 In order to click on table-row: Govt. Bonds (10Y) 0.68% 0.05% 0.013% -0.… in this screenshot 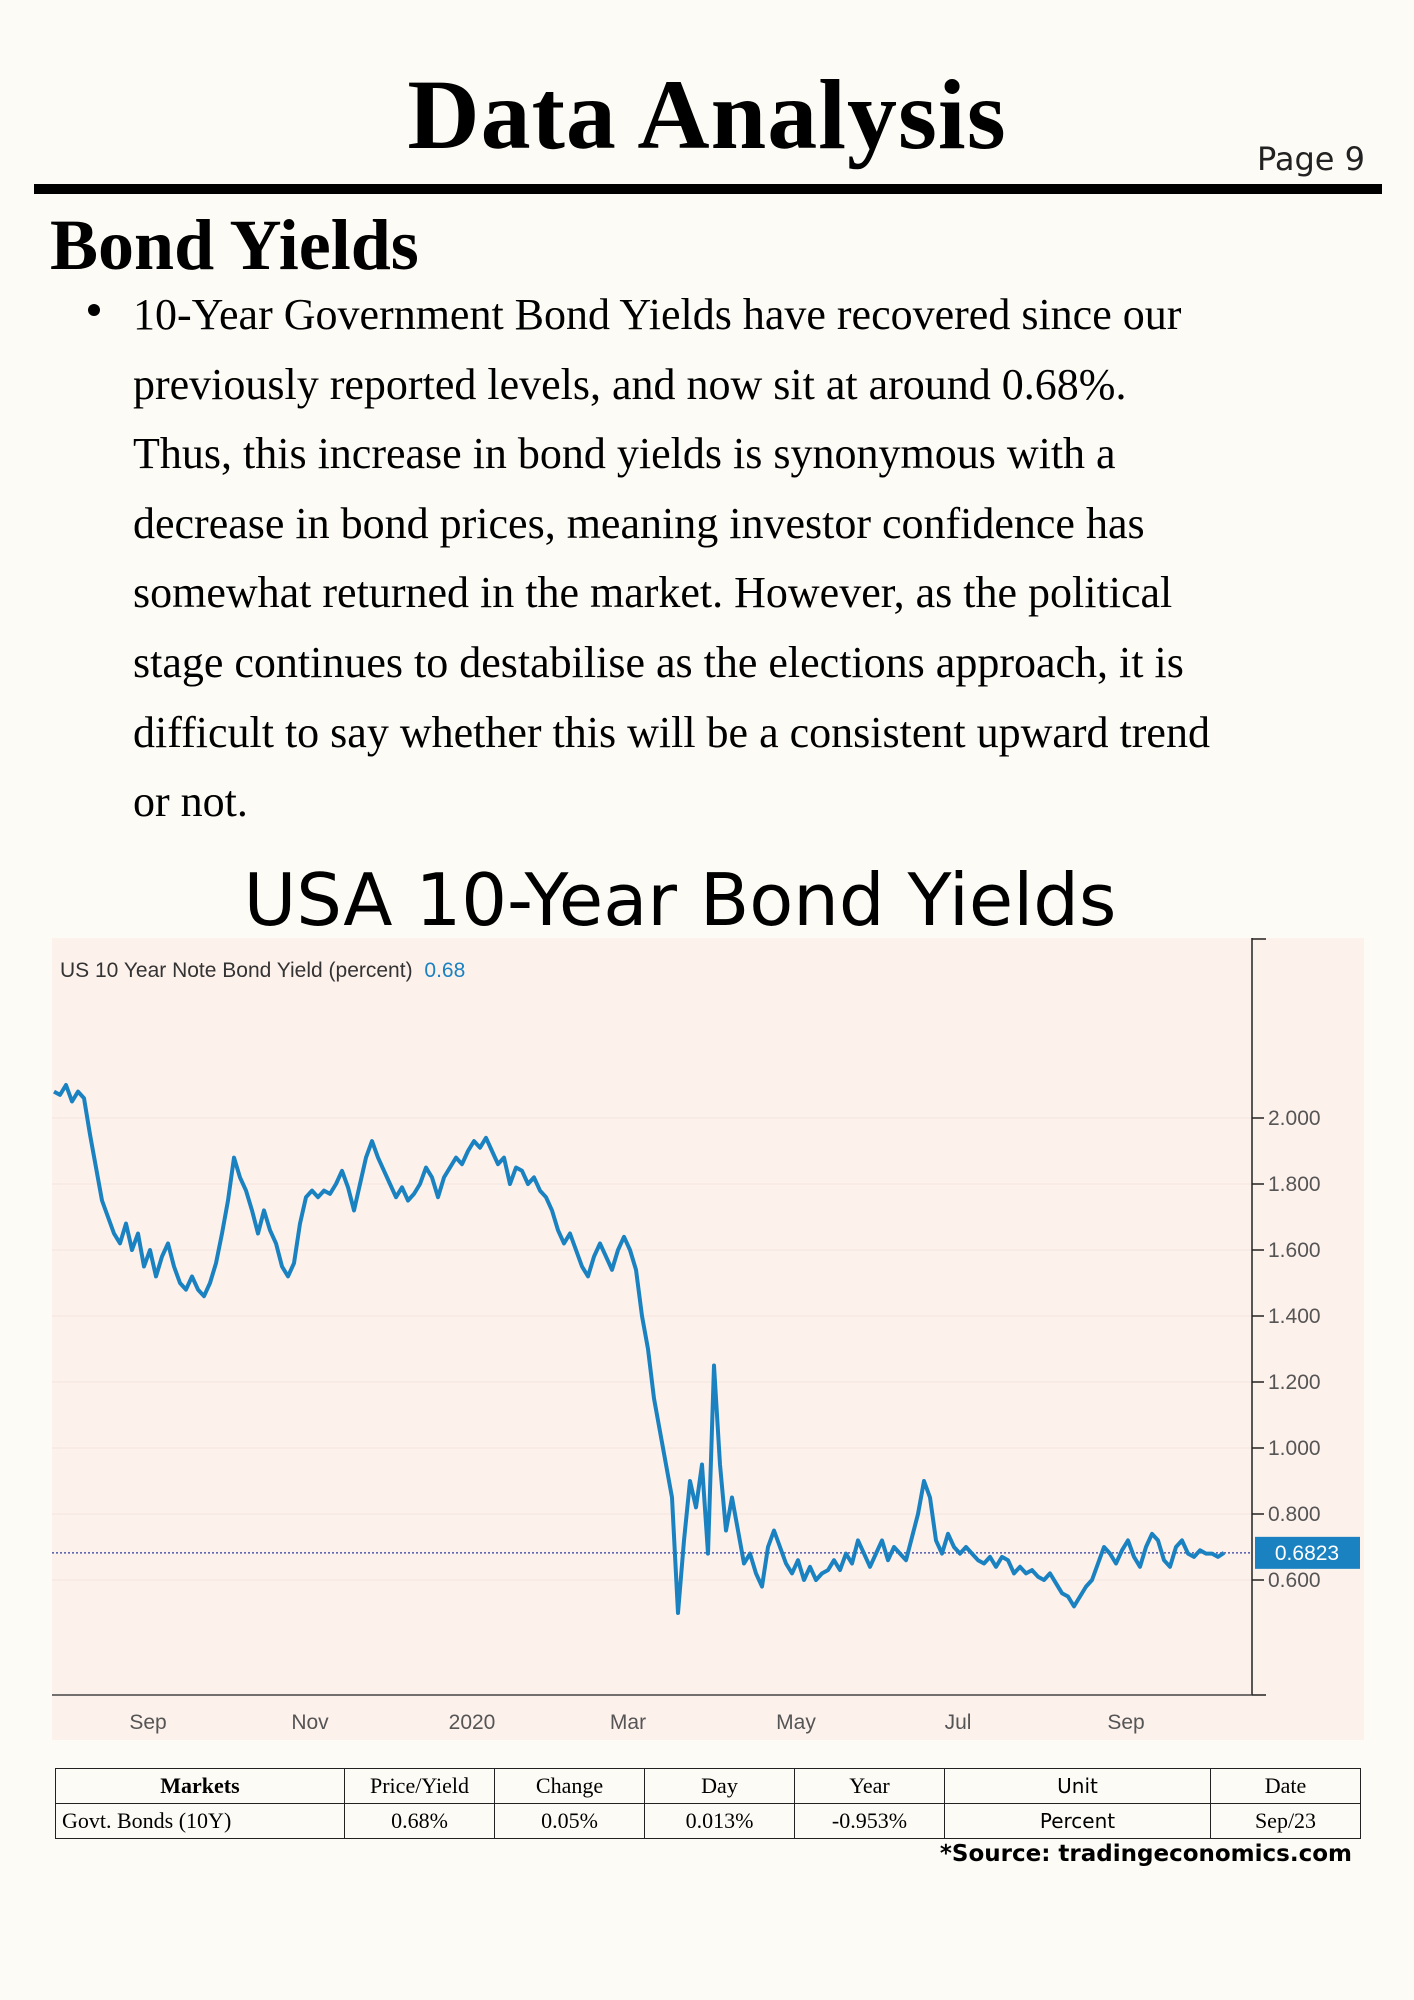, I will do `click(708, 1821)`.